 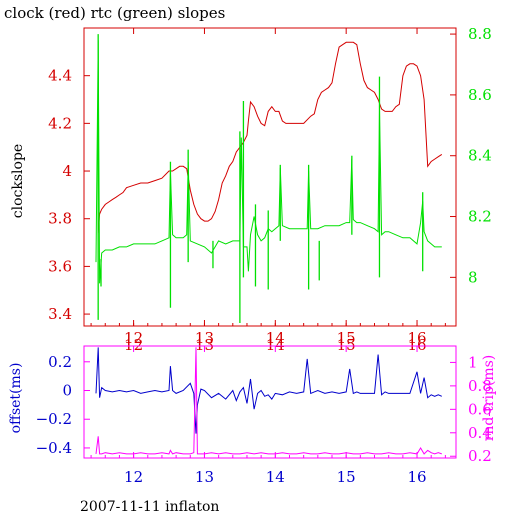 I want to click on y2-tick-label: 1, so click(x=473, y=362).